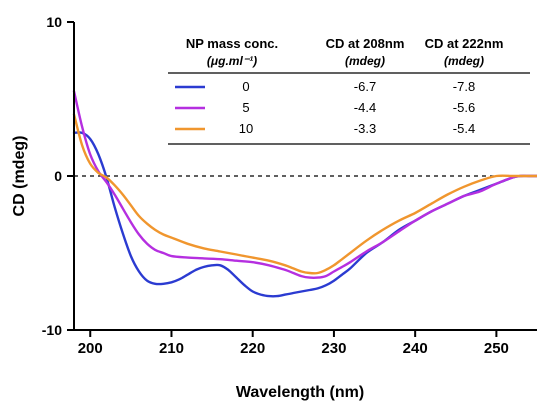  Describe the element at coordinates (245, 86) in the screenshot. I see `table-cell-conc: 0` at that location.